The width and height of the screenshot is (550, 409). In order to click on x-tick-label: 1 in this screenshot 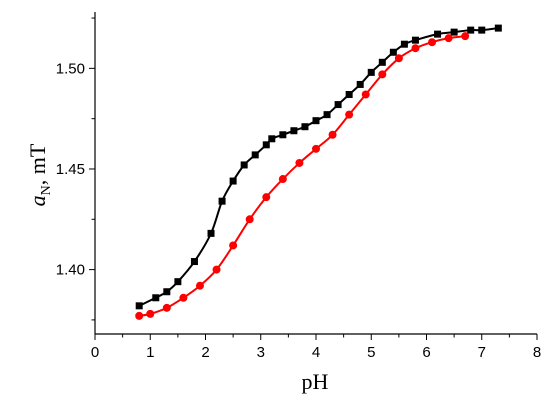, I will do `click(150, 352)`.